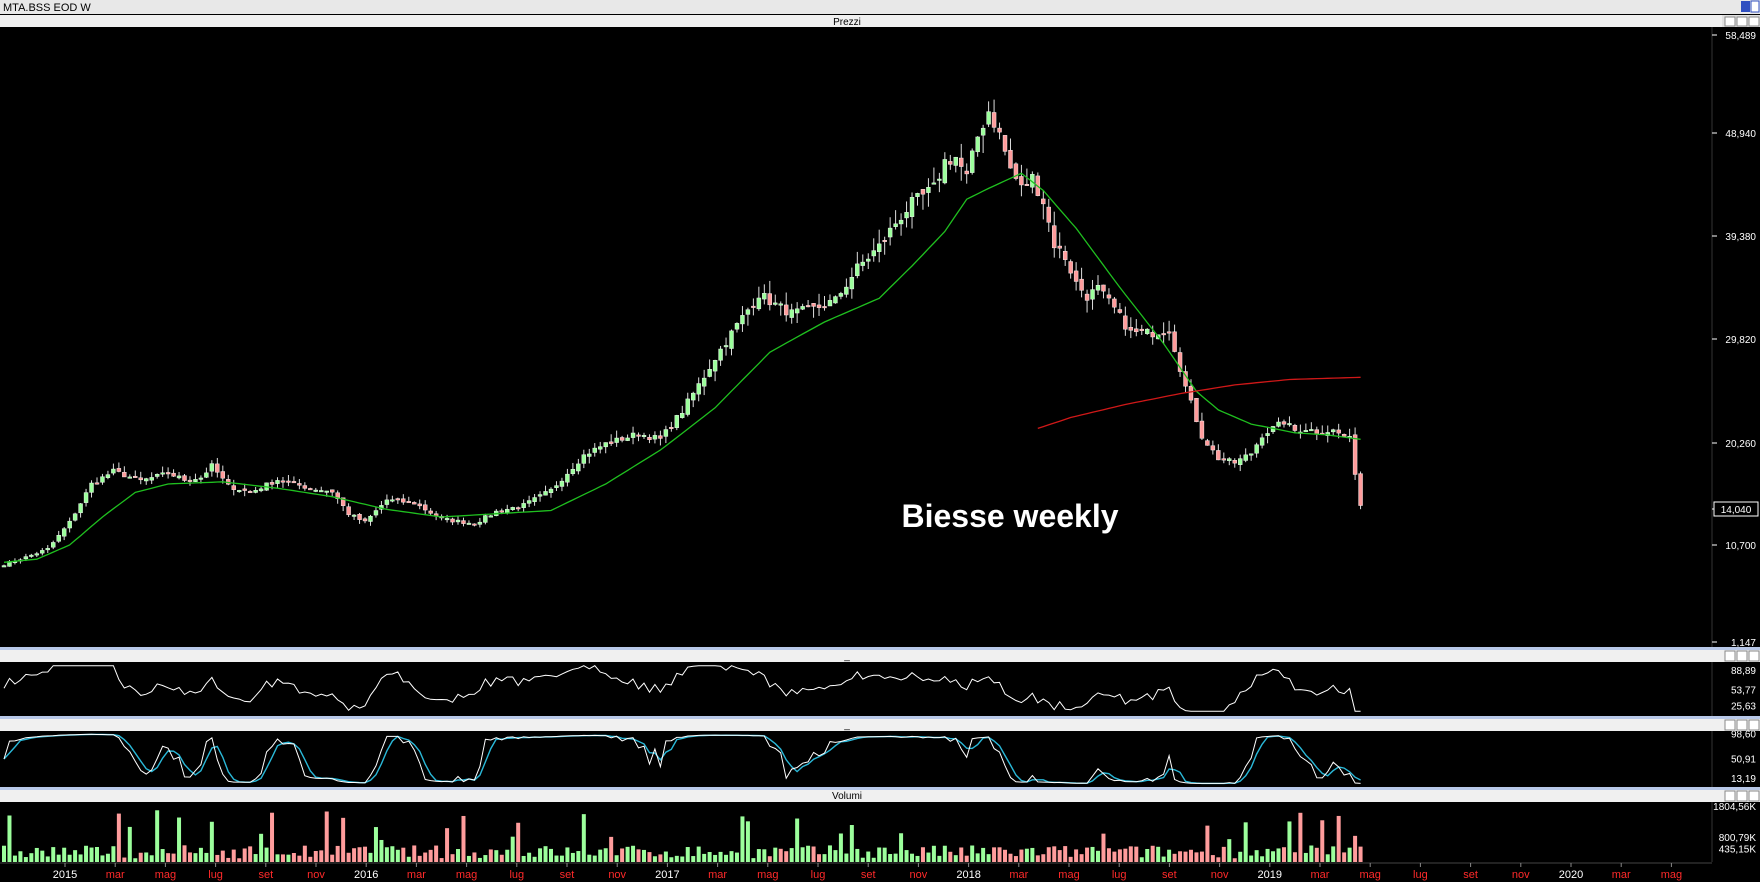  I want to click on window-maximize-icon, so click(1755, 6).